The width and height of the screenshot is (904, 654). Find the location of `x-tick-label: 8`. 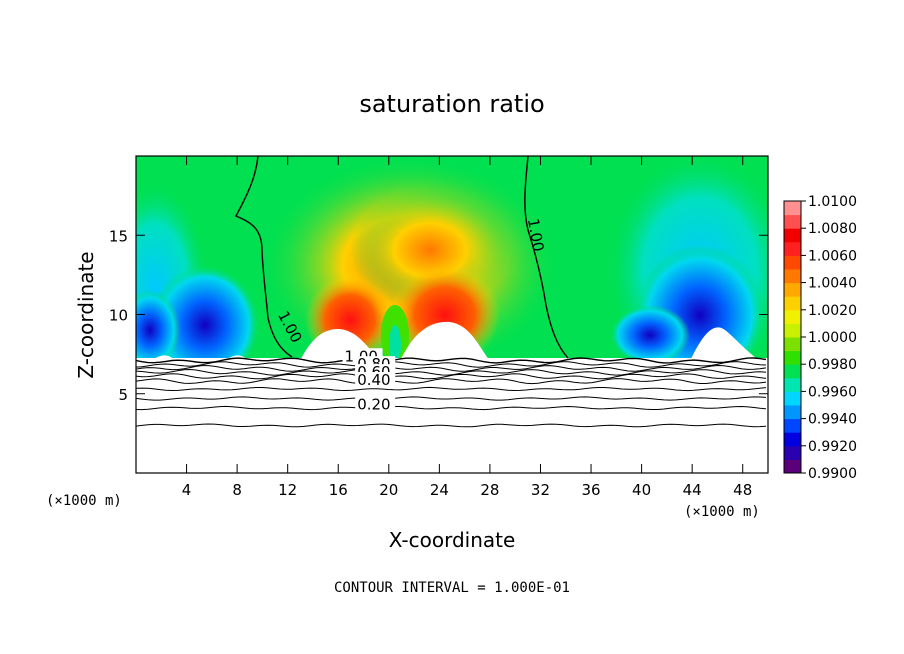

x-tick-label: 8 is located at coordinates (237, 490).